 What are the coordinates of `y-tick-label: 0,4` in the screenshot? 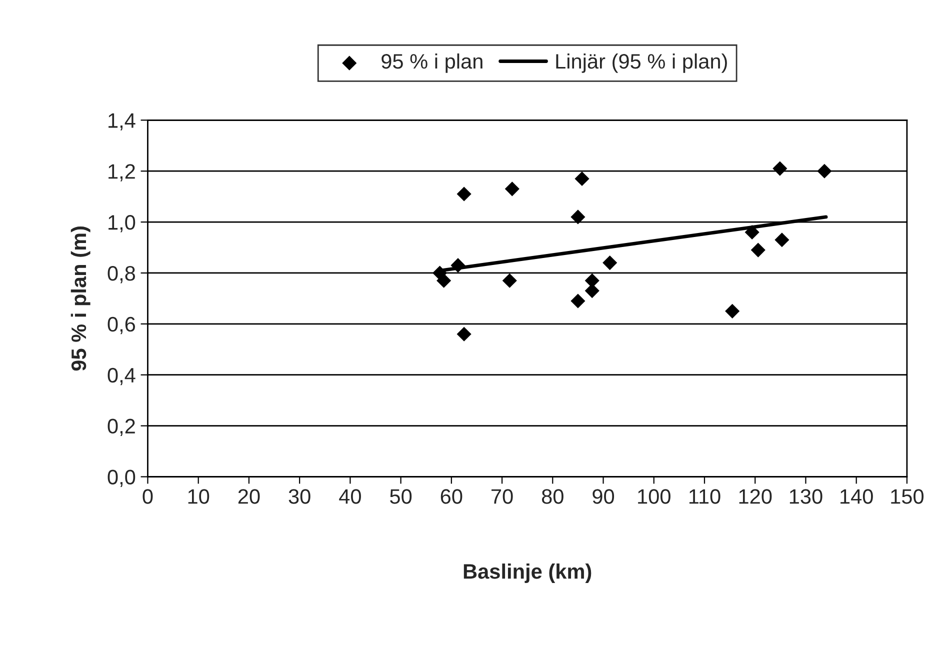 It's located at (122, 377).